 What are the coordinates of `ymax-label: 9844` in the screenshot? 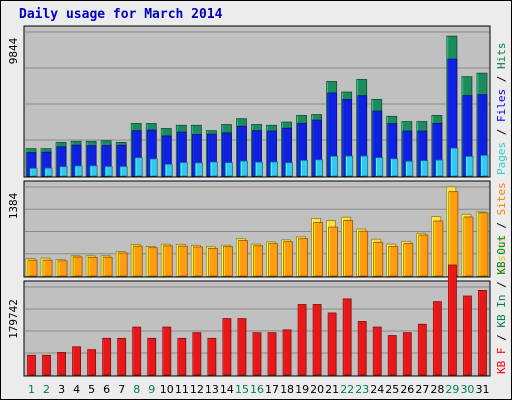 It's located at (13, 50).